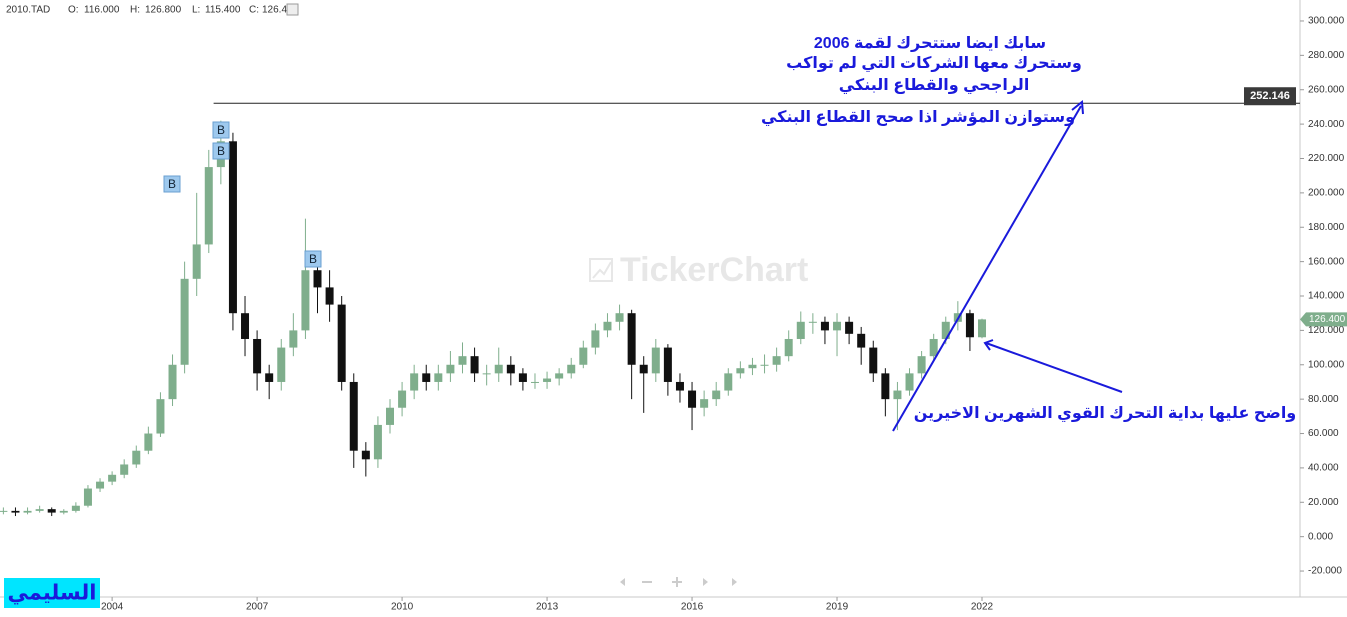  Describe the element at coordinates (196, 10) in the screenshot. I see `ohlc-label: L:` at that location.